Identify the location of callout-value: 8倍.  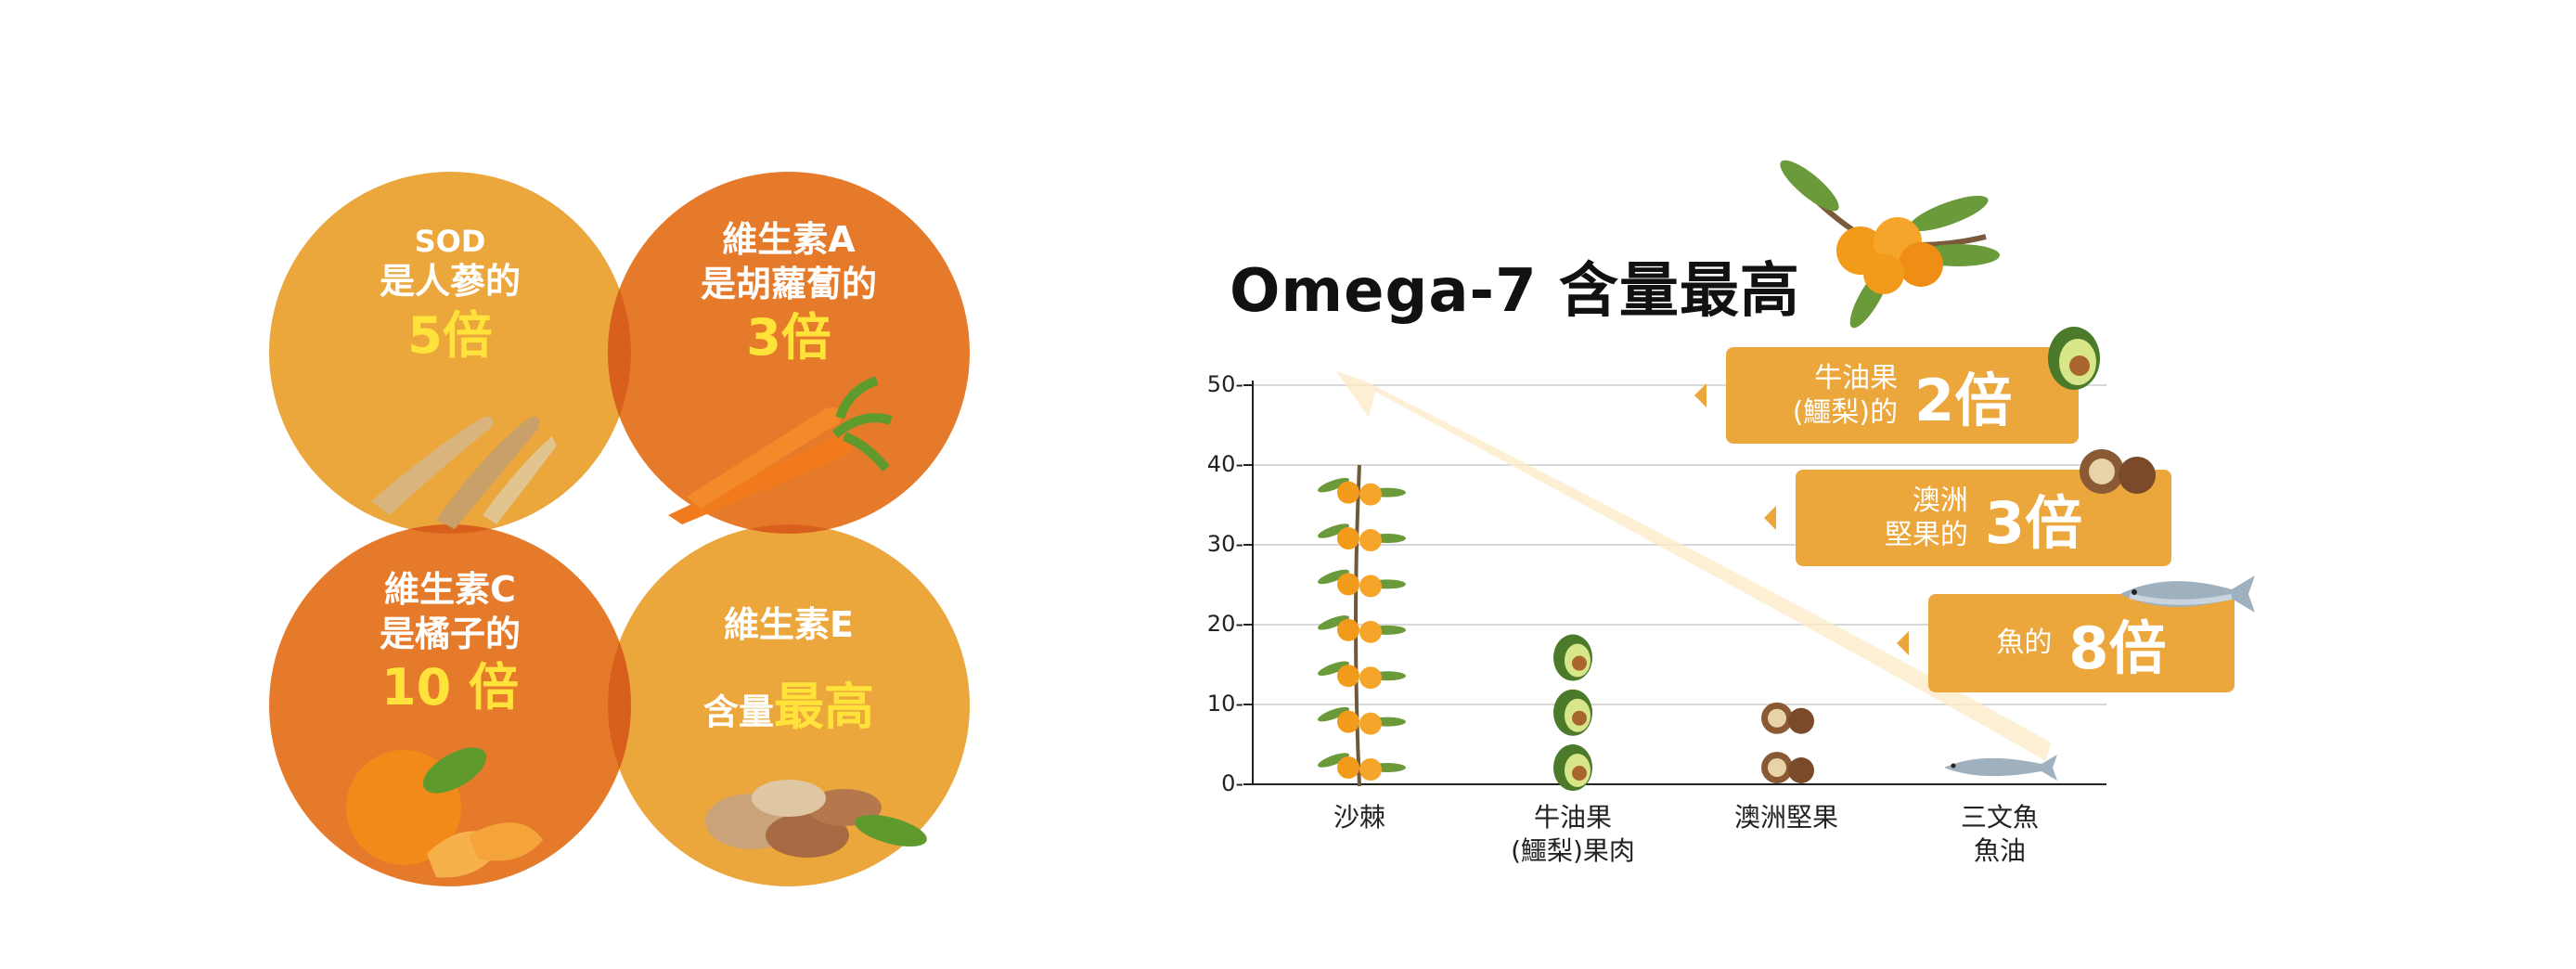
(2117, 648).